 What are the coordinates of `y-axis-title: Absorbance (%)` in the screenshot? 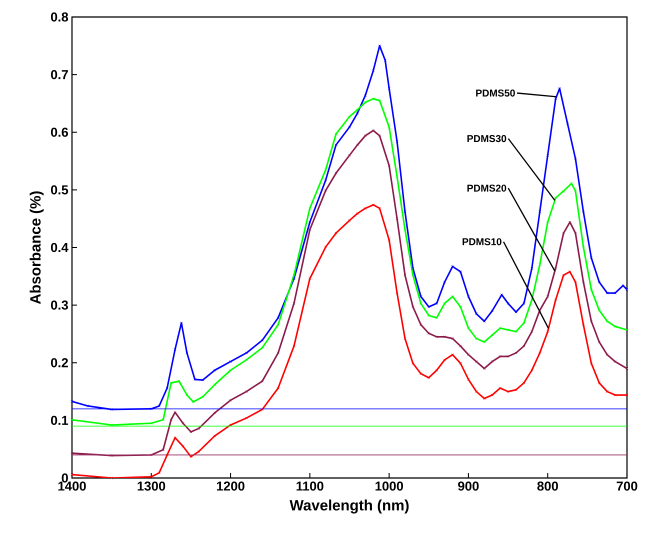 It's located at (37, 247).